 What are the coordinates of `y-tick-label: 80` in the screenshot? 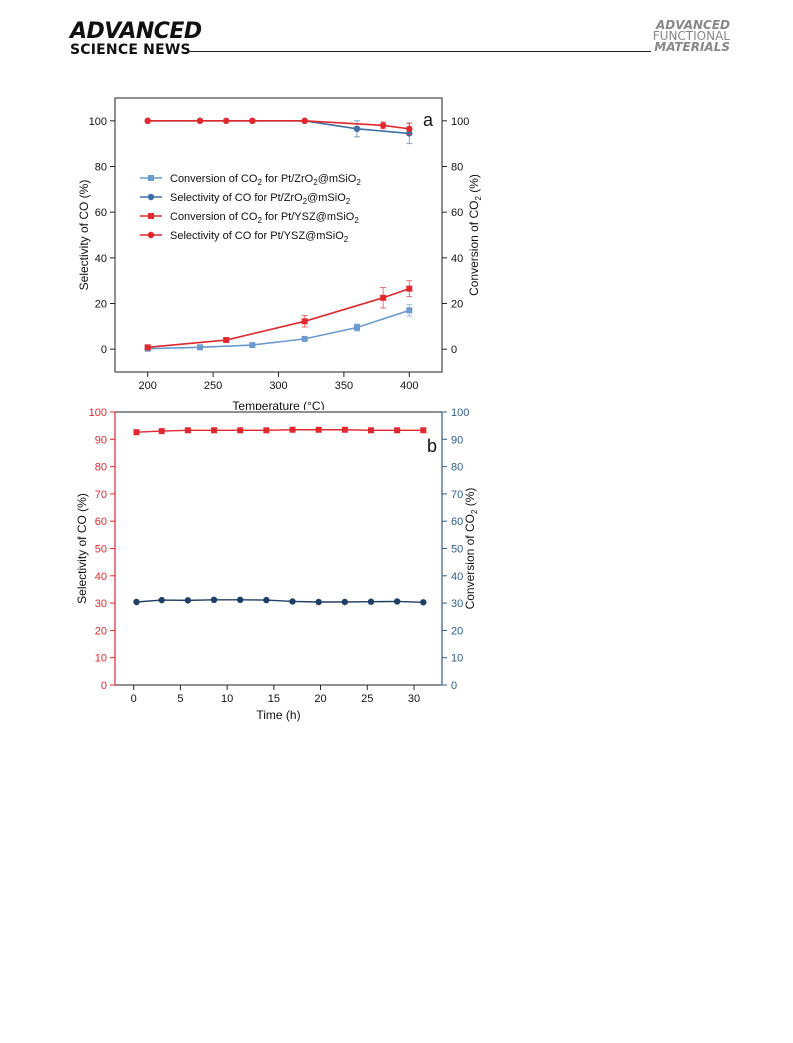 It's located at (101, 168).